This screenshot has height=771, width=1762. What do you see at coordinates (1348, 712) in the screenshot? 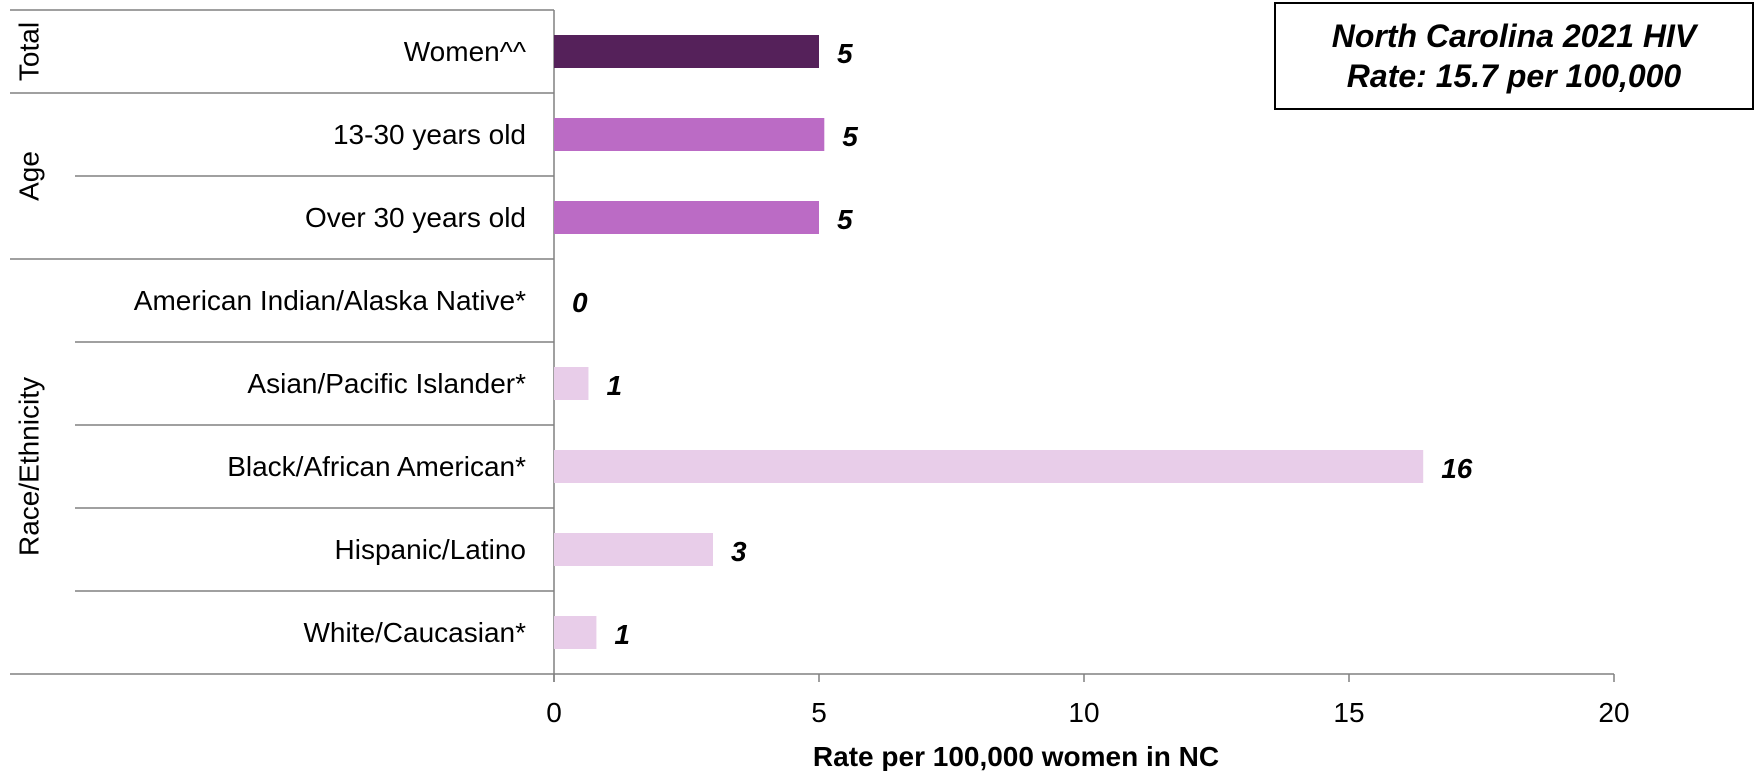
I see `x-tick-label: 15` at bounding box center [1348, 712].